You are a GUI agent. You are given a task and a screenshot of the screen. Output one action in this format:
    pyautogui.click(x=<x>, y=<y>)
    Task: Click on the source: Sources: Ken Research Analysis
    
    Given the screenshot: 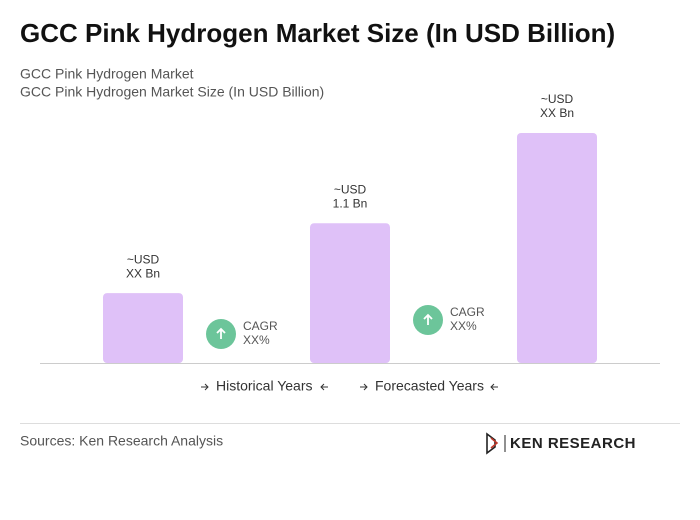 What is the action you would take?
    pyautogui.click(x=121, y=441)
    